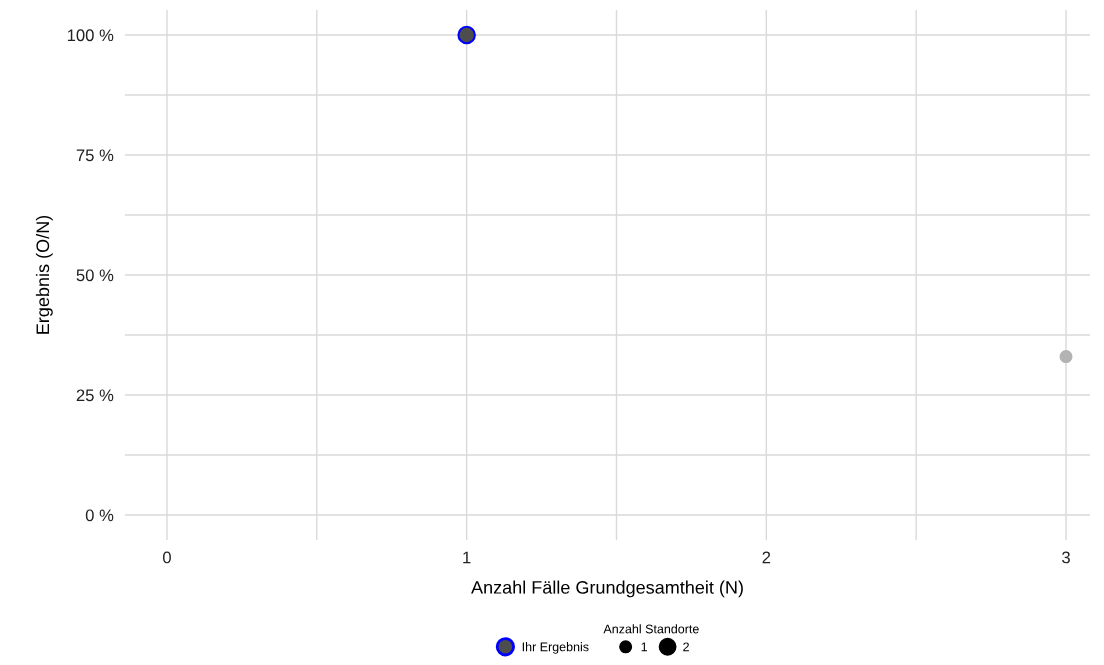 The width and height of the screenshot is (1104, 665). I want to click on y-axis-title: Ergebnis (O/N), so click(44, 274).